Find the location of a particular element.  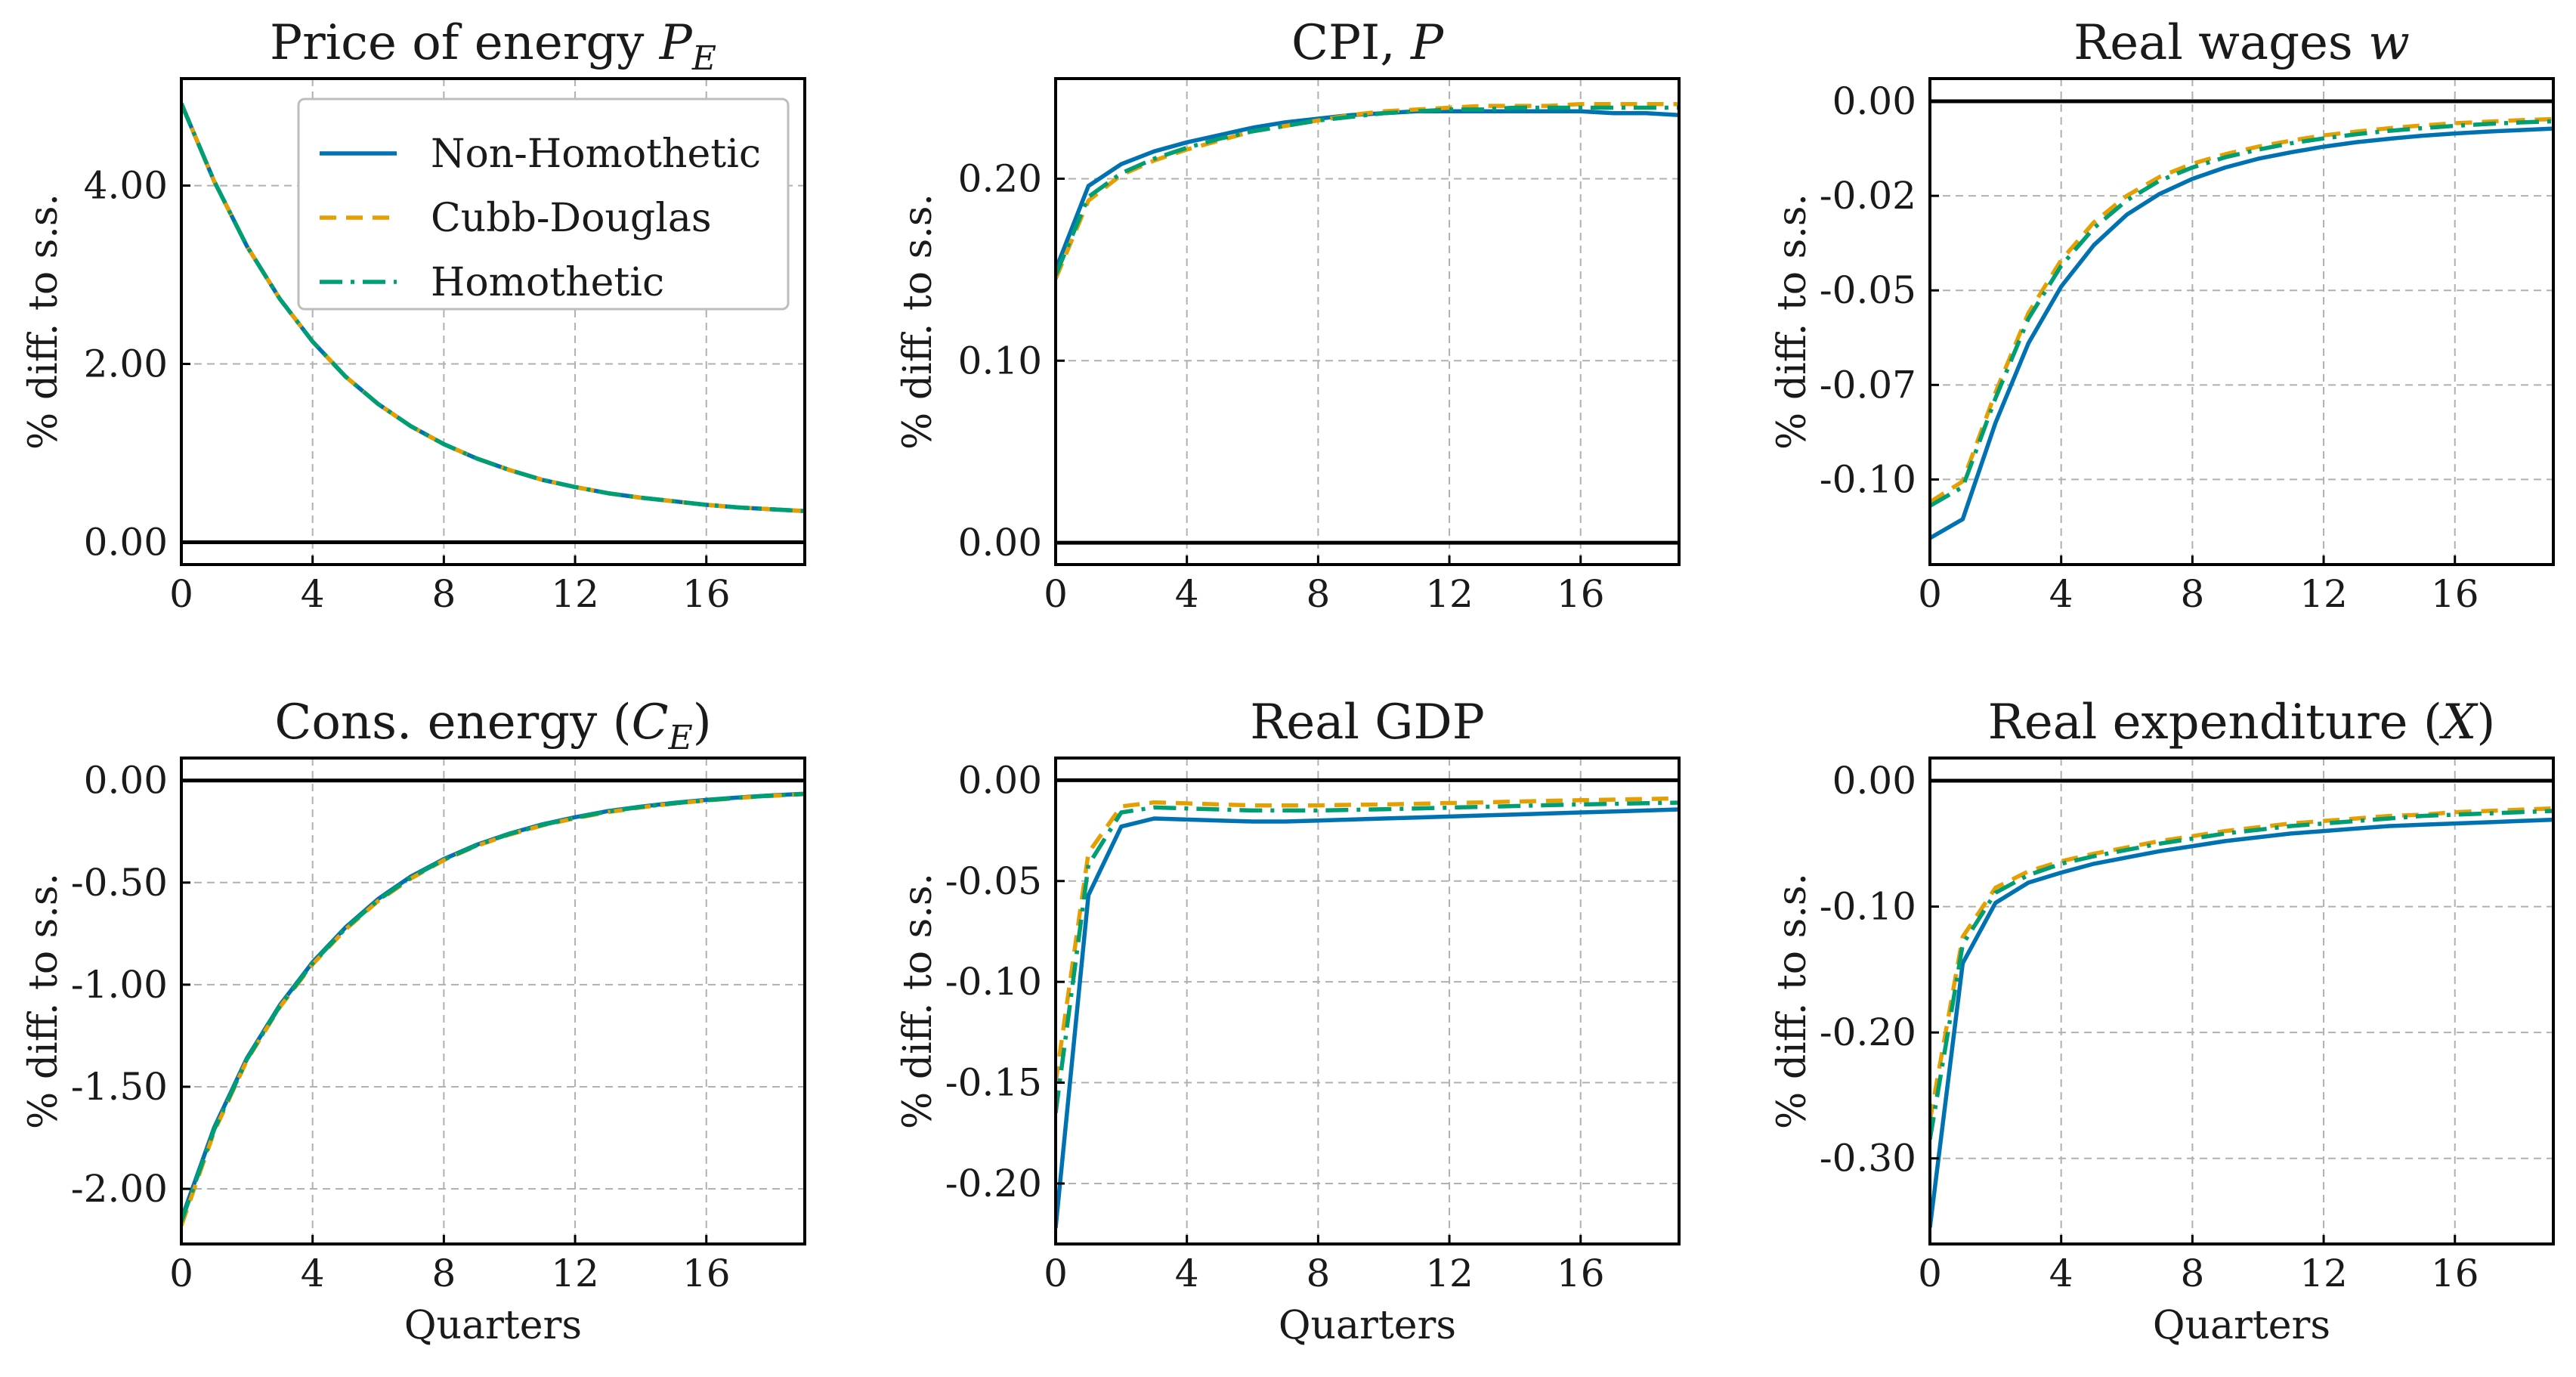

legend-box is located at coordinates (543, 204).